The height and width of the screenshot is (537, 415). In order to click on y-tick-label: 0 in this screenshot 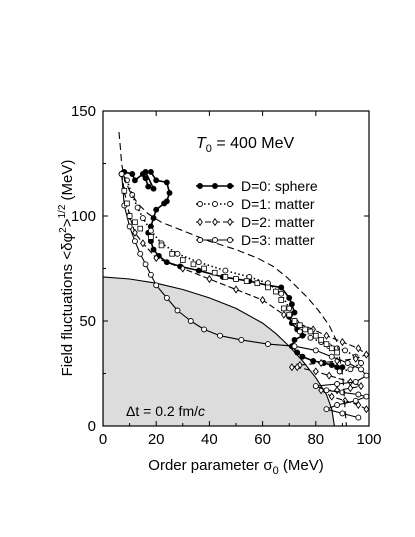, I will do `click(92, 426)`.